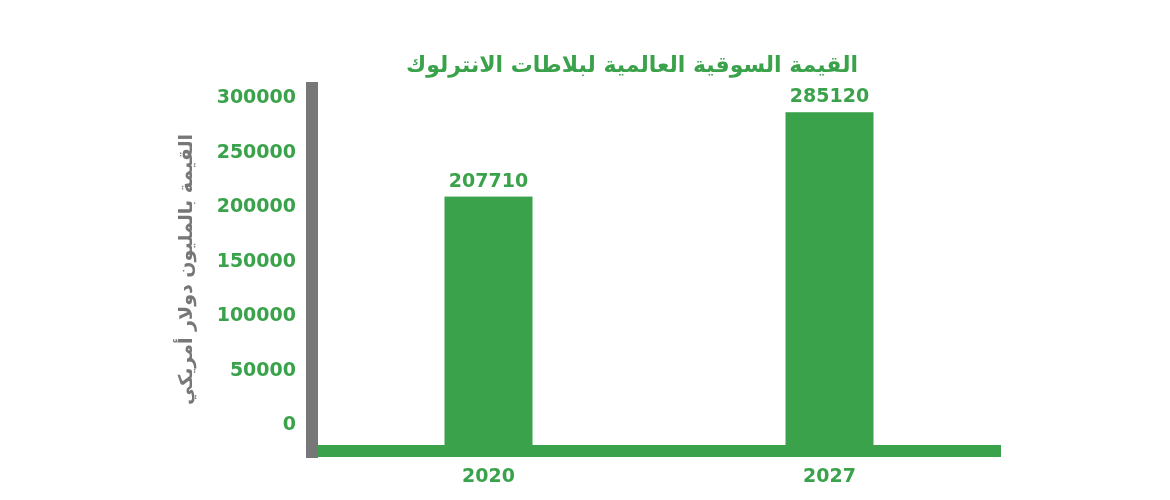 Image resolution: width=1170 pixels, height=500 pixels. I want to click on chart-title: القيمة السوقية العالمية لبلاطات الانترلوك, so click(632, 65).